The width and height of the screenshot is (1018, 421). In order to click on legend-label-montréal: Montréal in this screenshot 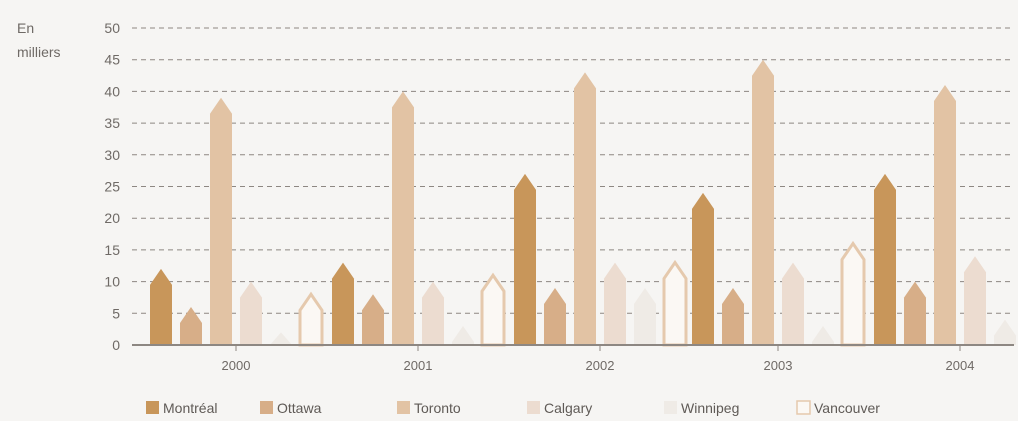, I will do `click(190, 408)`.